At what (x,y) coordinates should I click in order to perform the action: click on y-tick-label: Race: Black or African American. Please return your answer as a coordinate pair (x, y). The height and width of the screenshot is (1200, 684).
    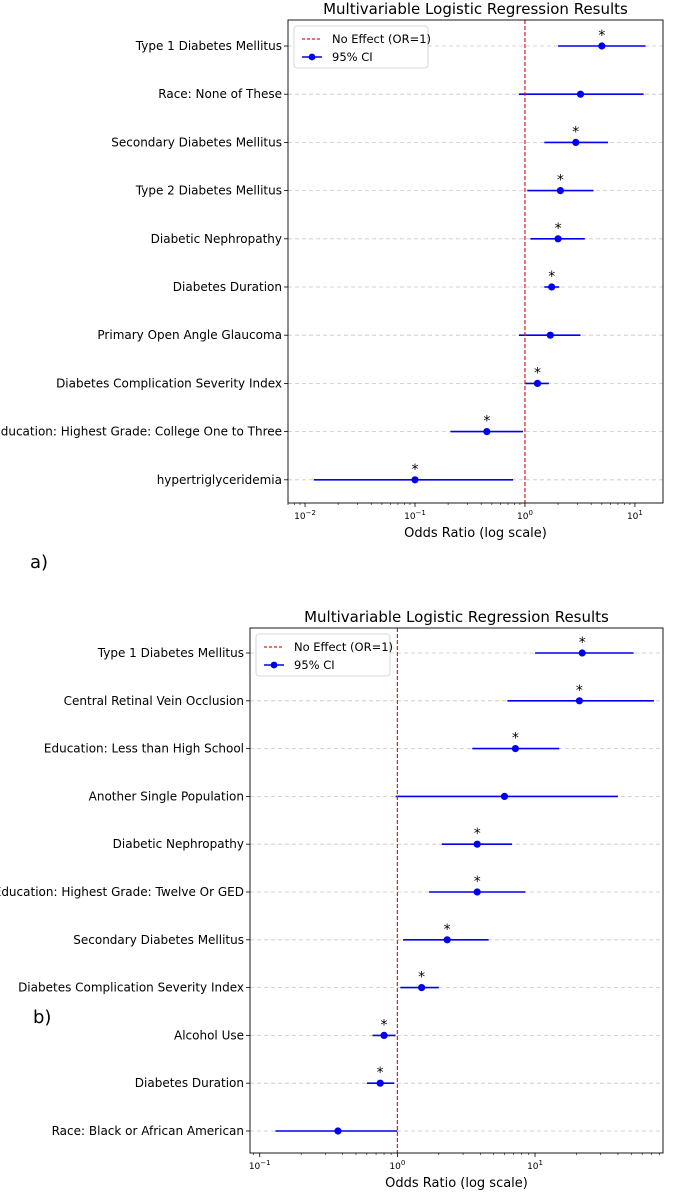
    Looking at the image, I should click on (148, 1131).